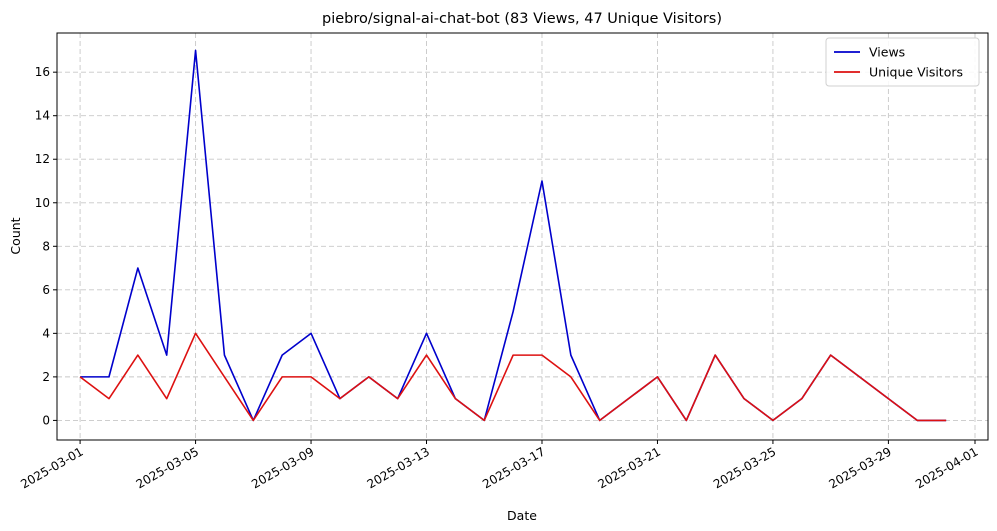  I want to click on y-axis-ticks: 0 2 4 6 8 10 12 14 16, so click(46, 246).